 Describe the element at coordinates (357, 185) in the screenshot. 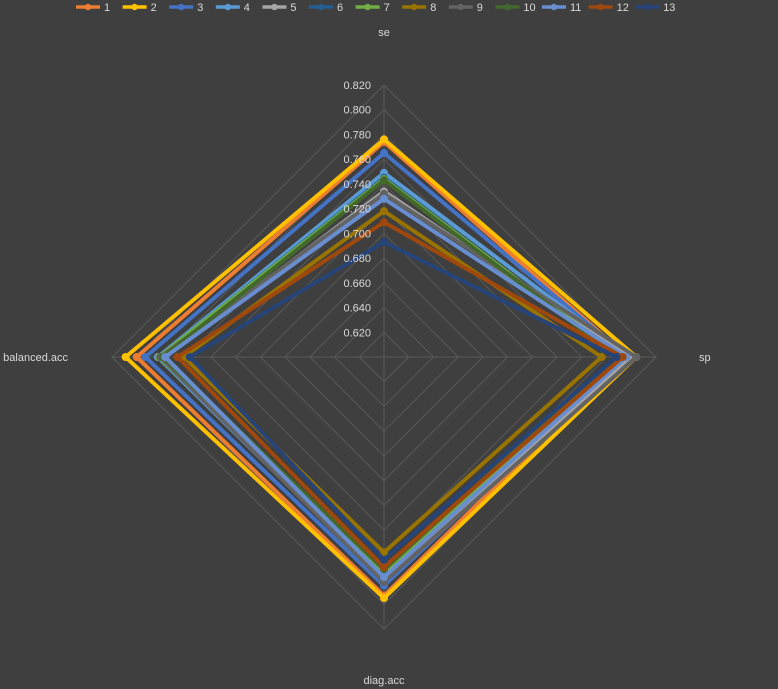

I see `tick-label: 0.740` at that location.